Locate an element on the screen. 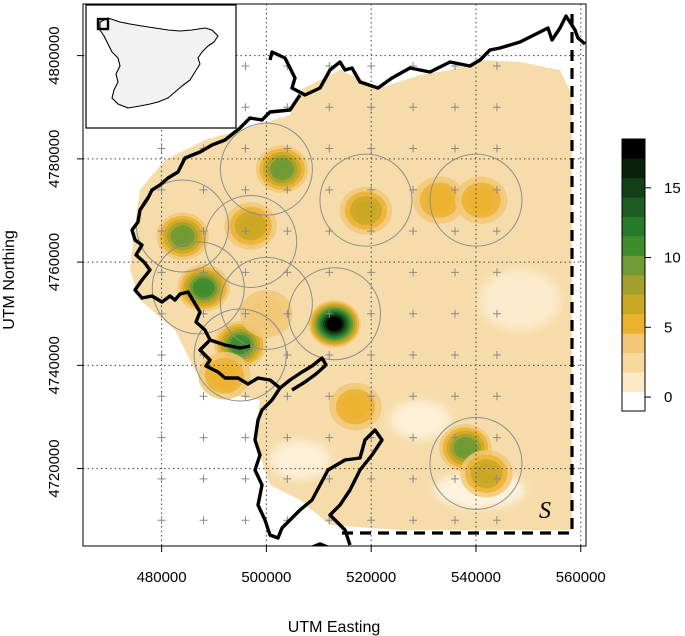 This screenshot has width=685, height=636. light-patch is located at coordinates (420, 420).